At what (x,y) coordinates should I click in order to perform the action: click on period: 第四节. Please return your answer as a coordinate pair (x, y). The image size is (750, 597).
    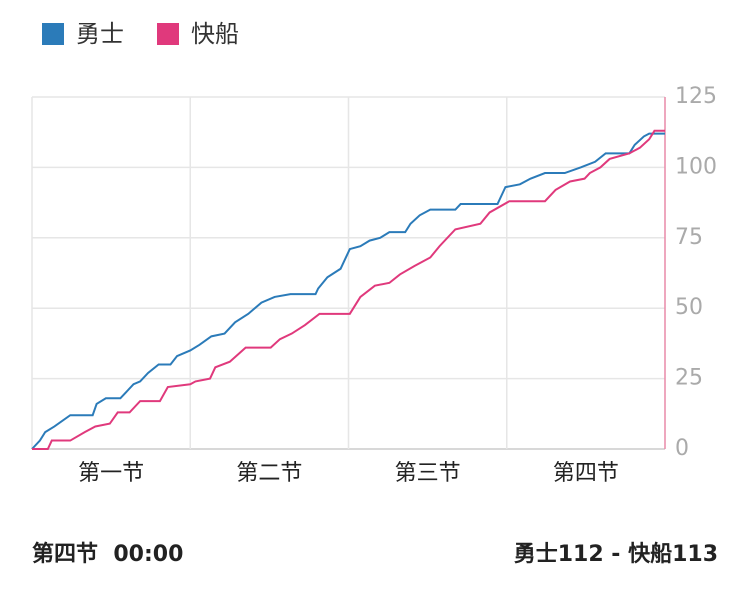
    Looking at the image, I should click on (65, 554).